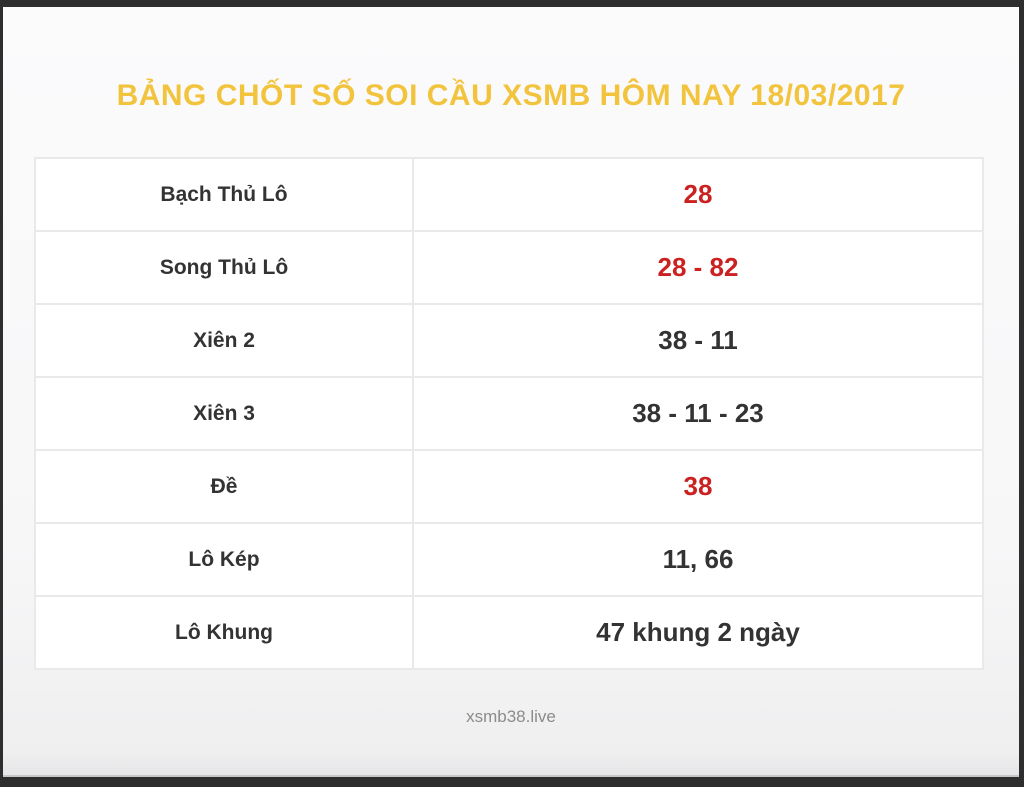 Image resolution: width=1024 pixels, height=787 pixels. I want to click on table-row: Bạch Thủ Lô 28, so click(509, 194).